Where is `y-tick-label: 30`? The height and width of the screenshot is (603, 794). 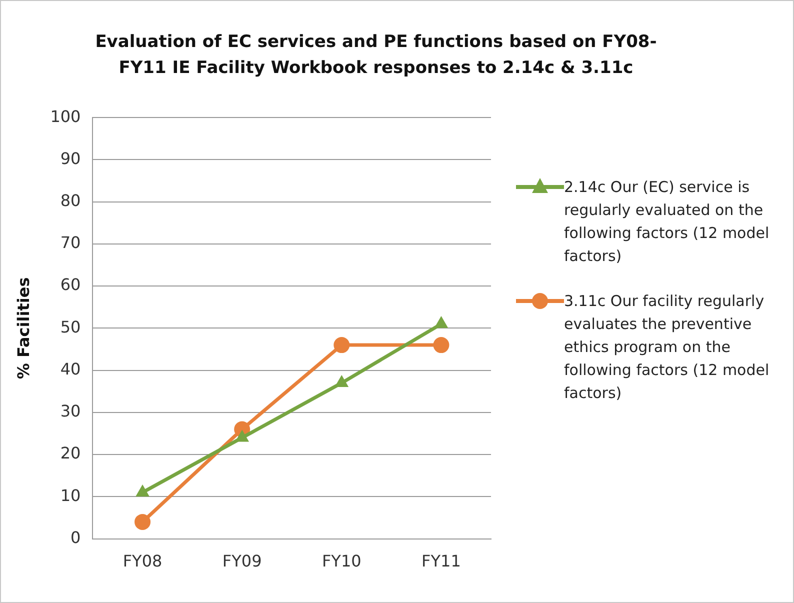
y-tick-label: 30 is located at coordinates (70, 411).